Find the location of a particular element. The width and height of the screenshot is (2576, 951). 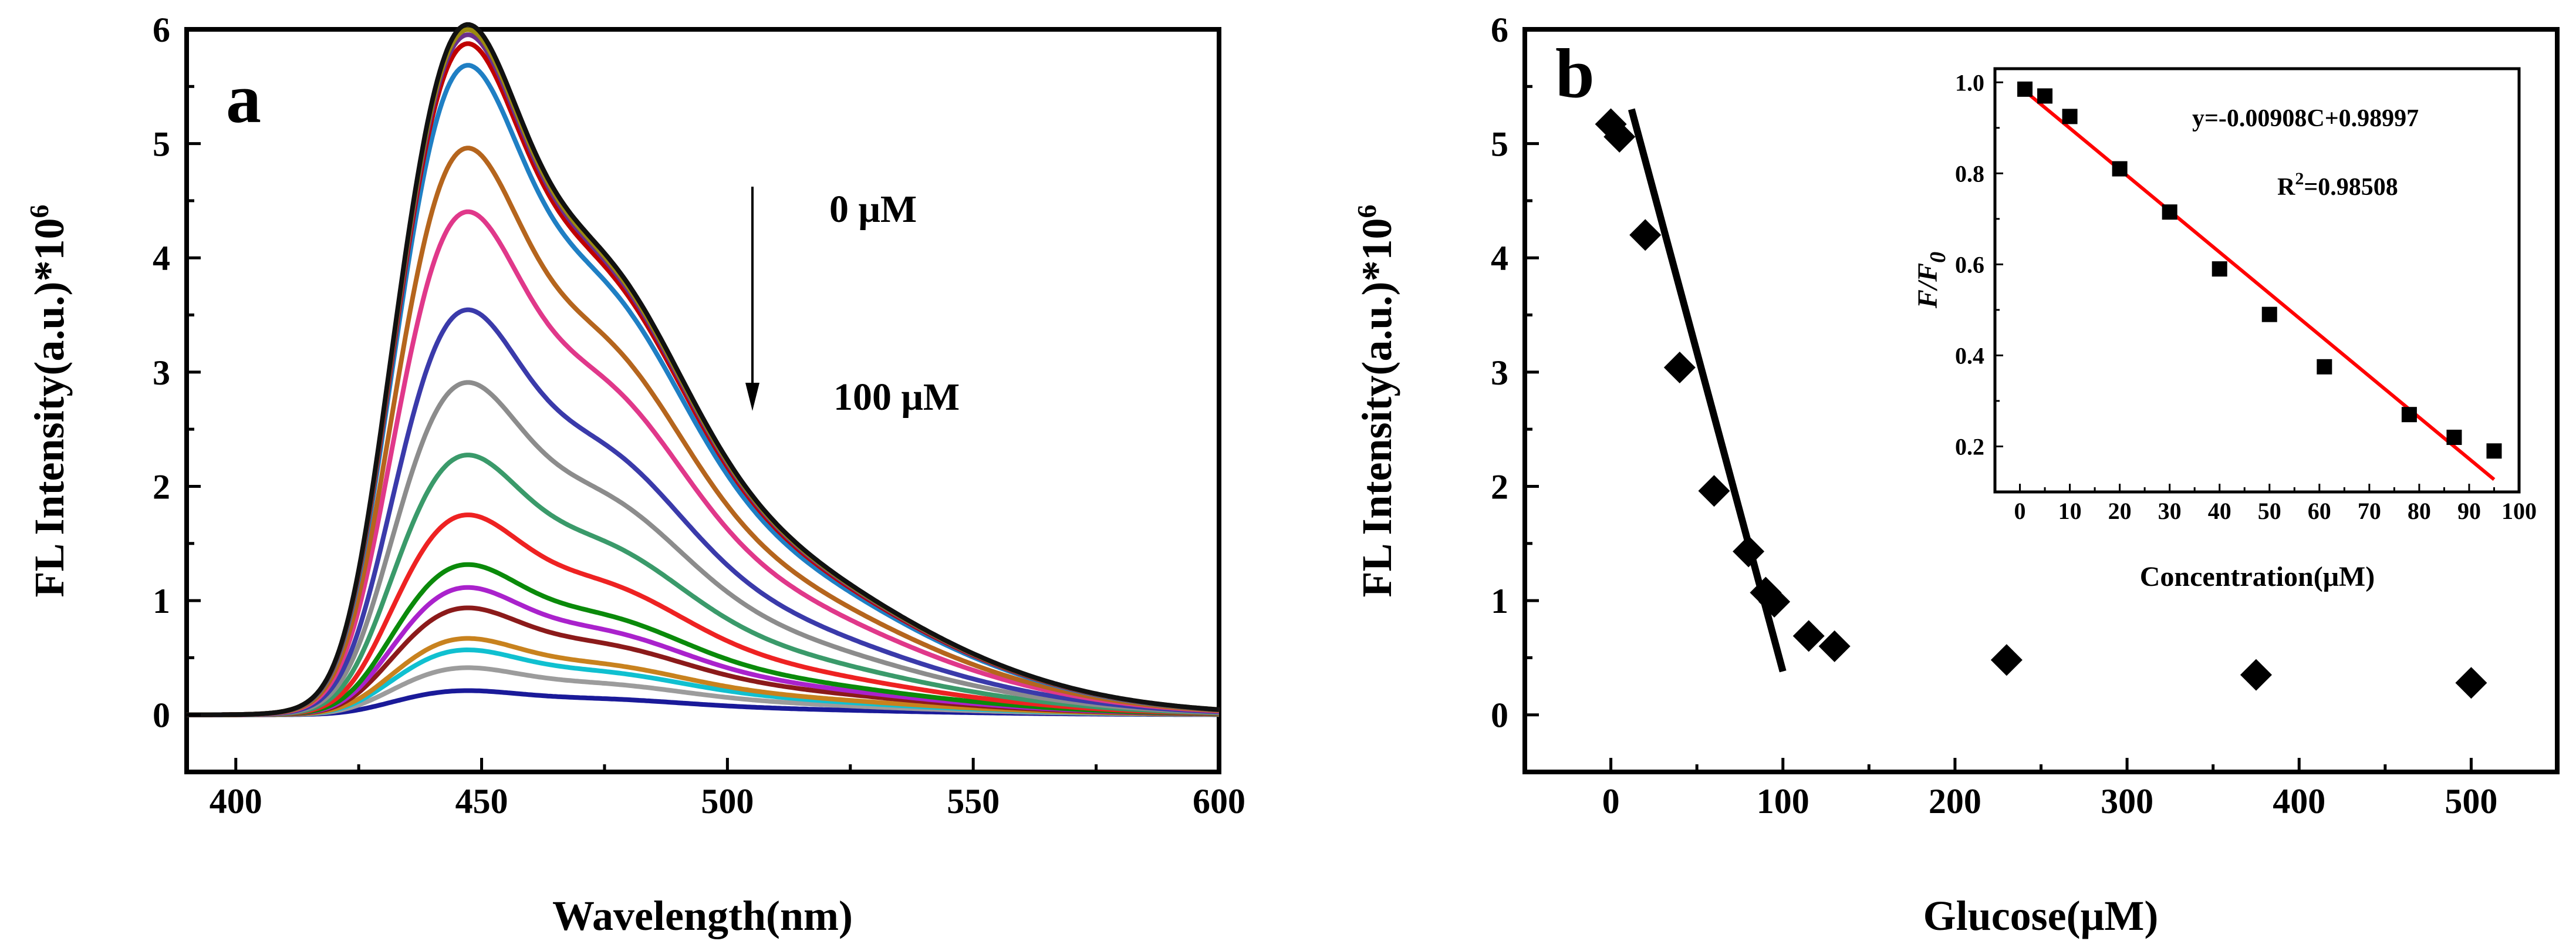

panel-a-arrow-head is located at coordinates (752, 397).